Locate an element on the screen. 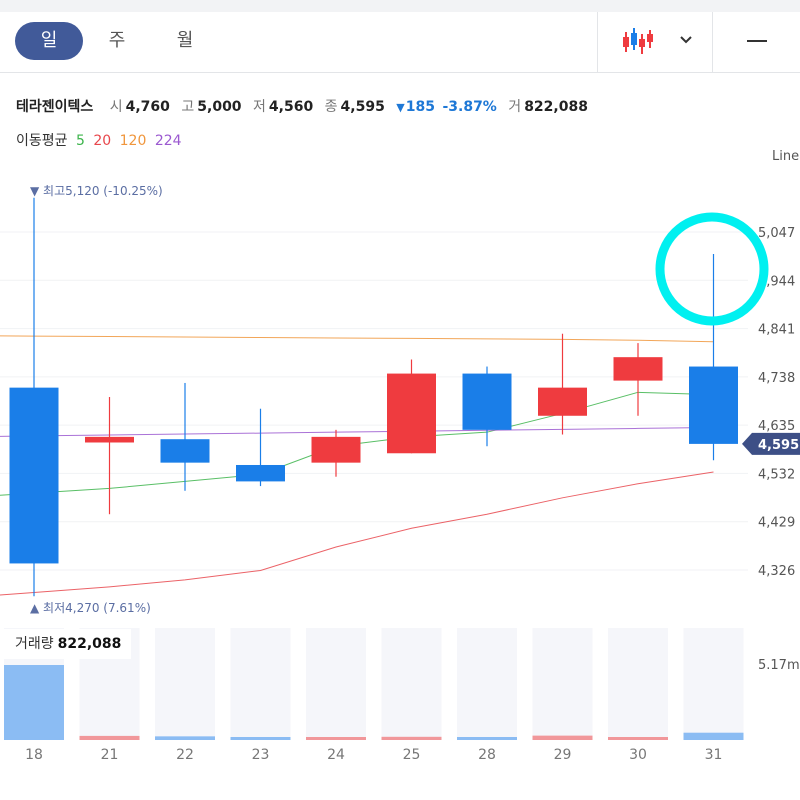  x-tick-label: 28 is located at coordinates (487, 755).